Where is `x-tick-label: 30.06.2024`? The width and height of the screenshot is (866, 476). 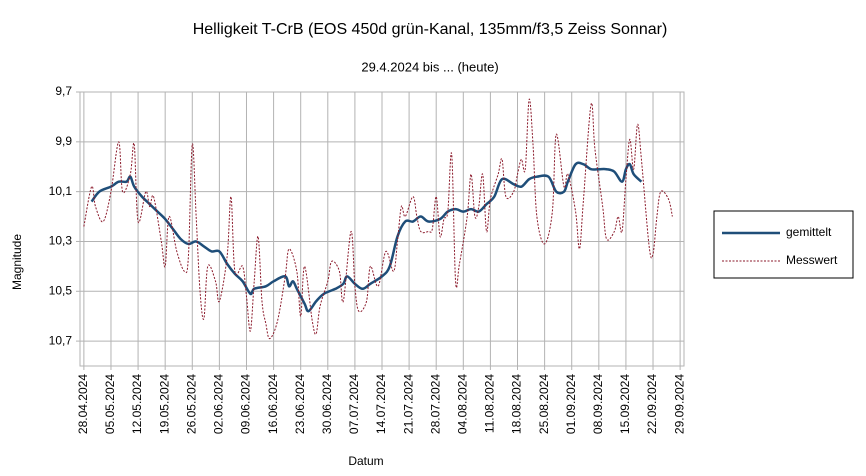 x-tick-label: 30.06.2024 is located at coordinates (327, 404).